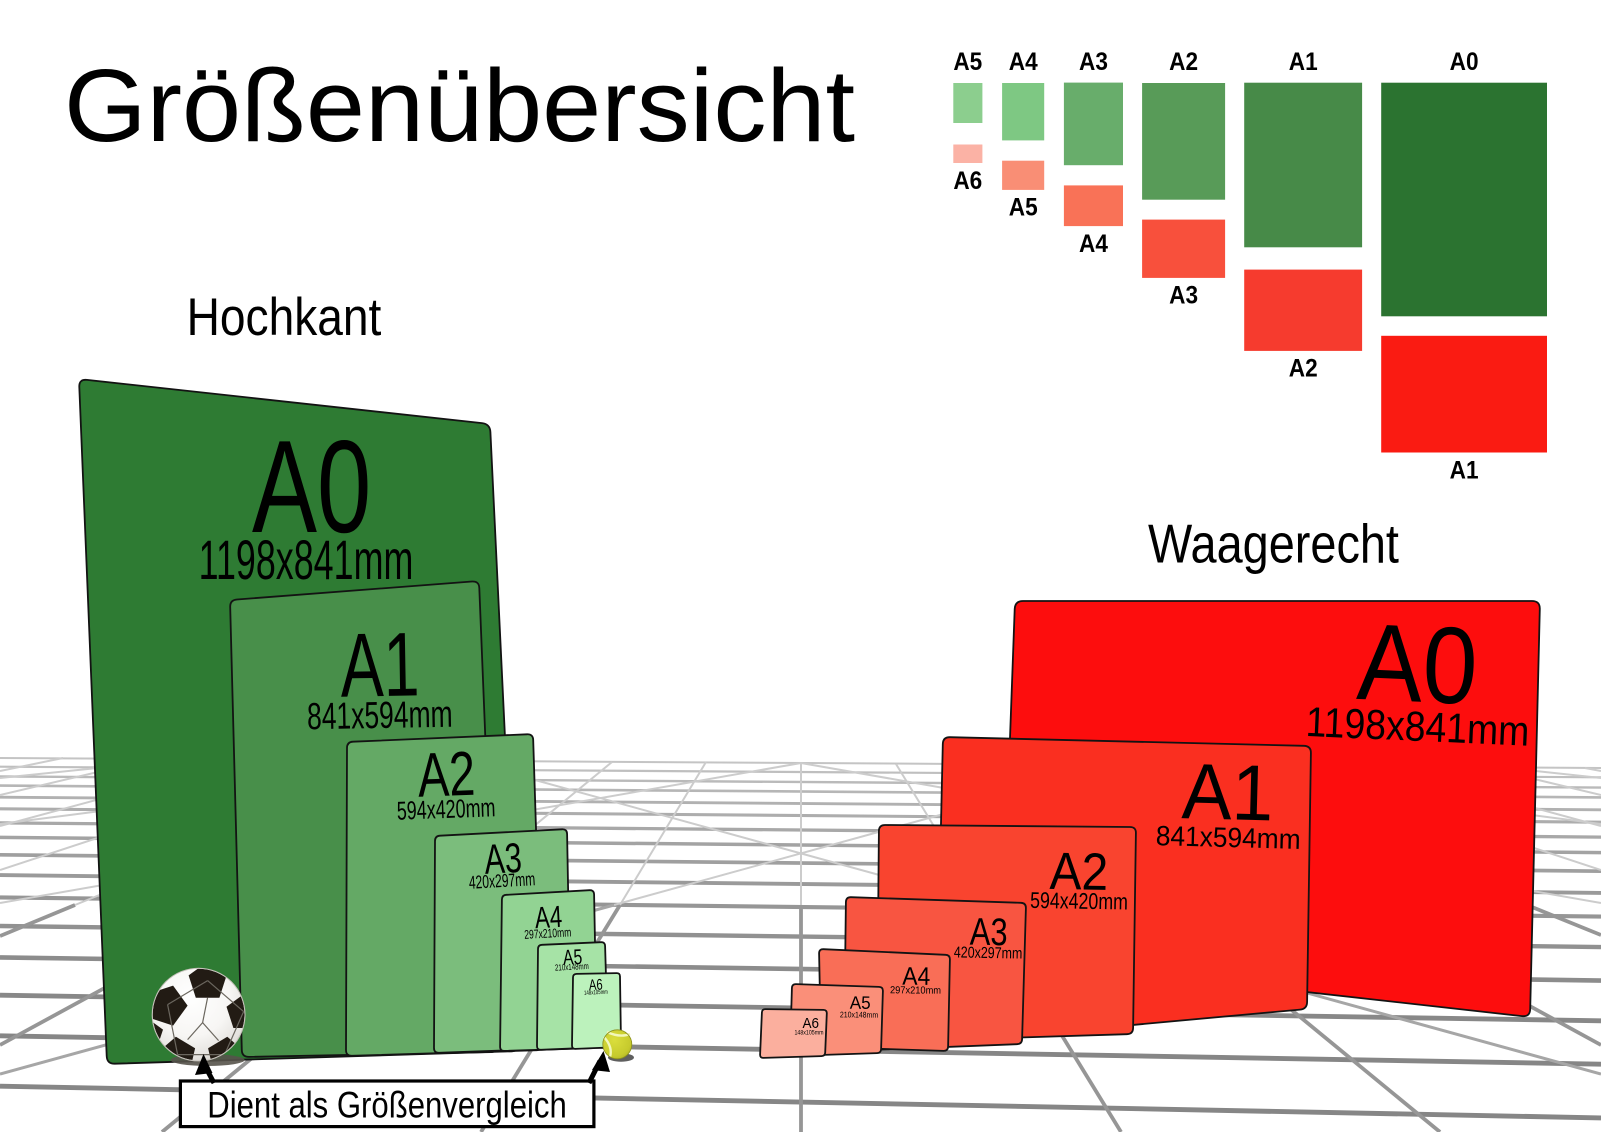 The height and width of the screenshot is (1132, 1601). I want to click on svg-text: Hochkant, so click(284, 317).